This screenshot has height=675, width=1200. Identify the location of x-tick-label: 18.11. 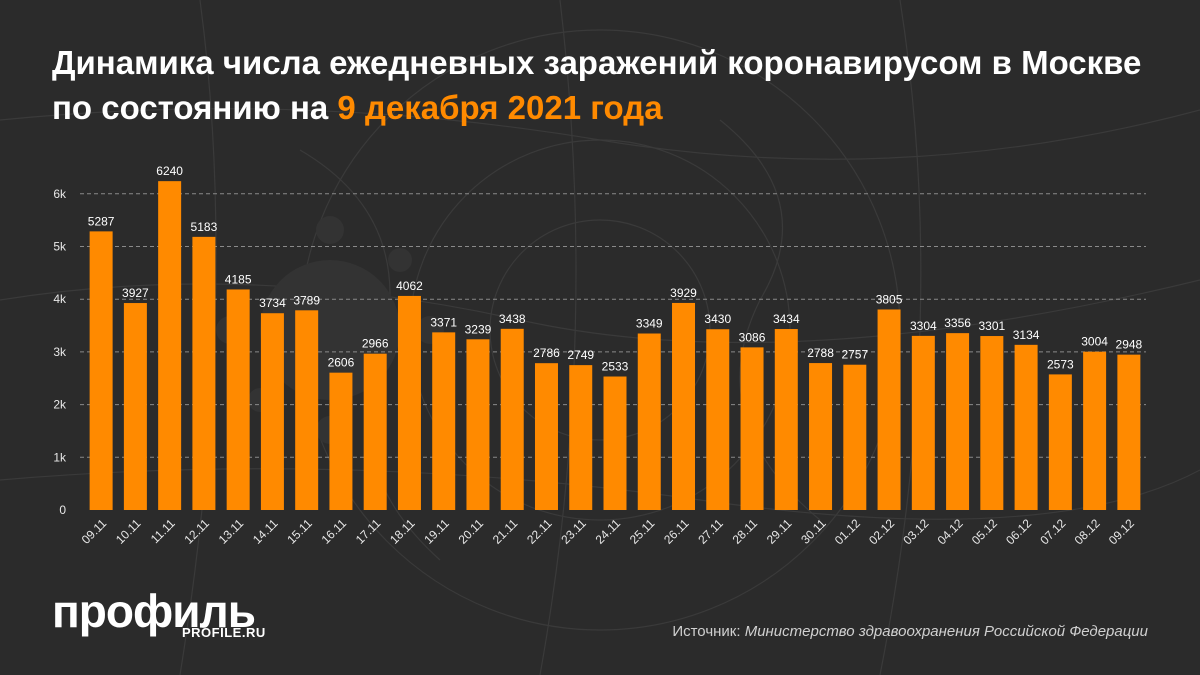
(402, 531).